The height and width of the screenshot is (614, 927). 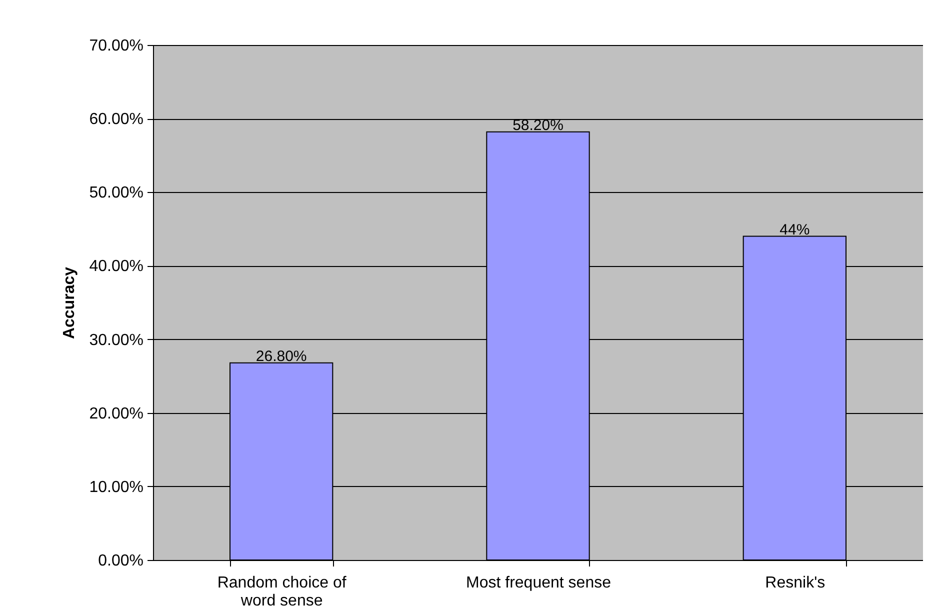 What do you see at coordinates (282, 592) in the screenshot?
I see `x-tick-label: Random choice of word sense` at bounding box center [282, 592].